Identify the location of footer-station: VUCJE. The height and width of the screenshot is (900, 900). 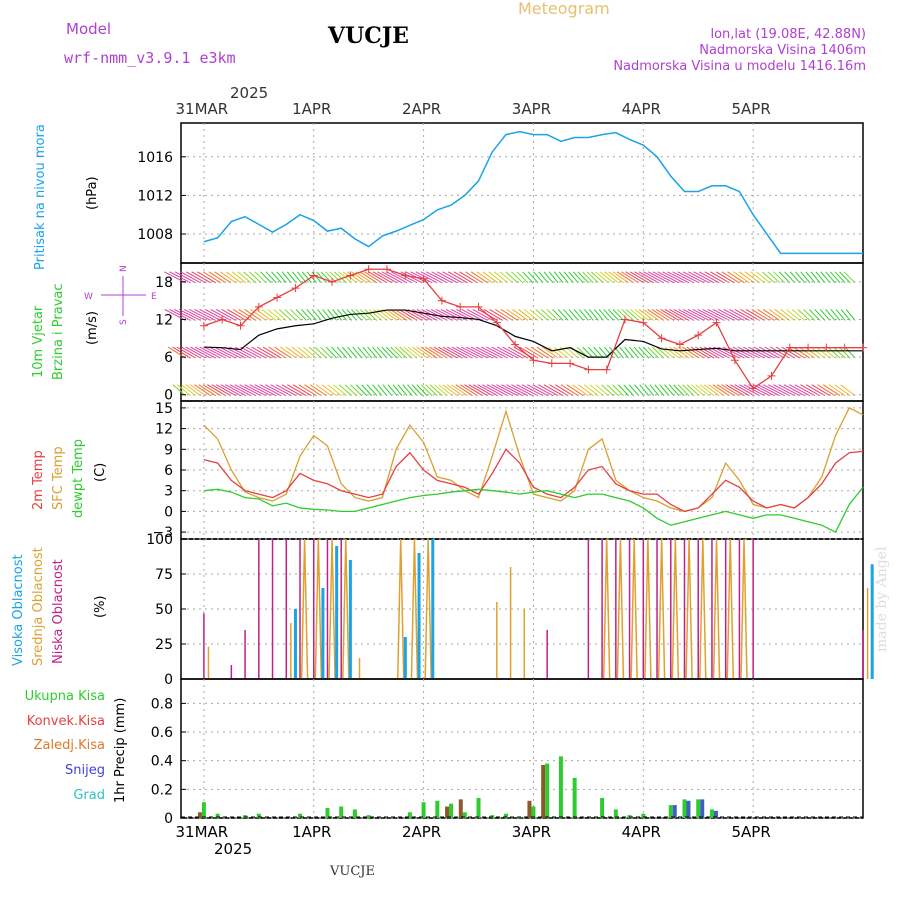
(352, 871).